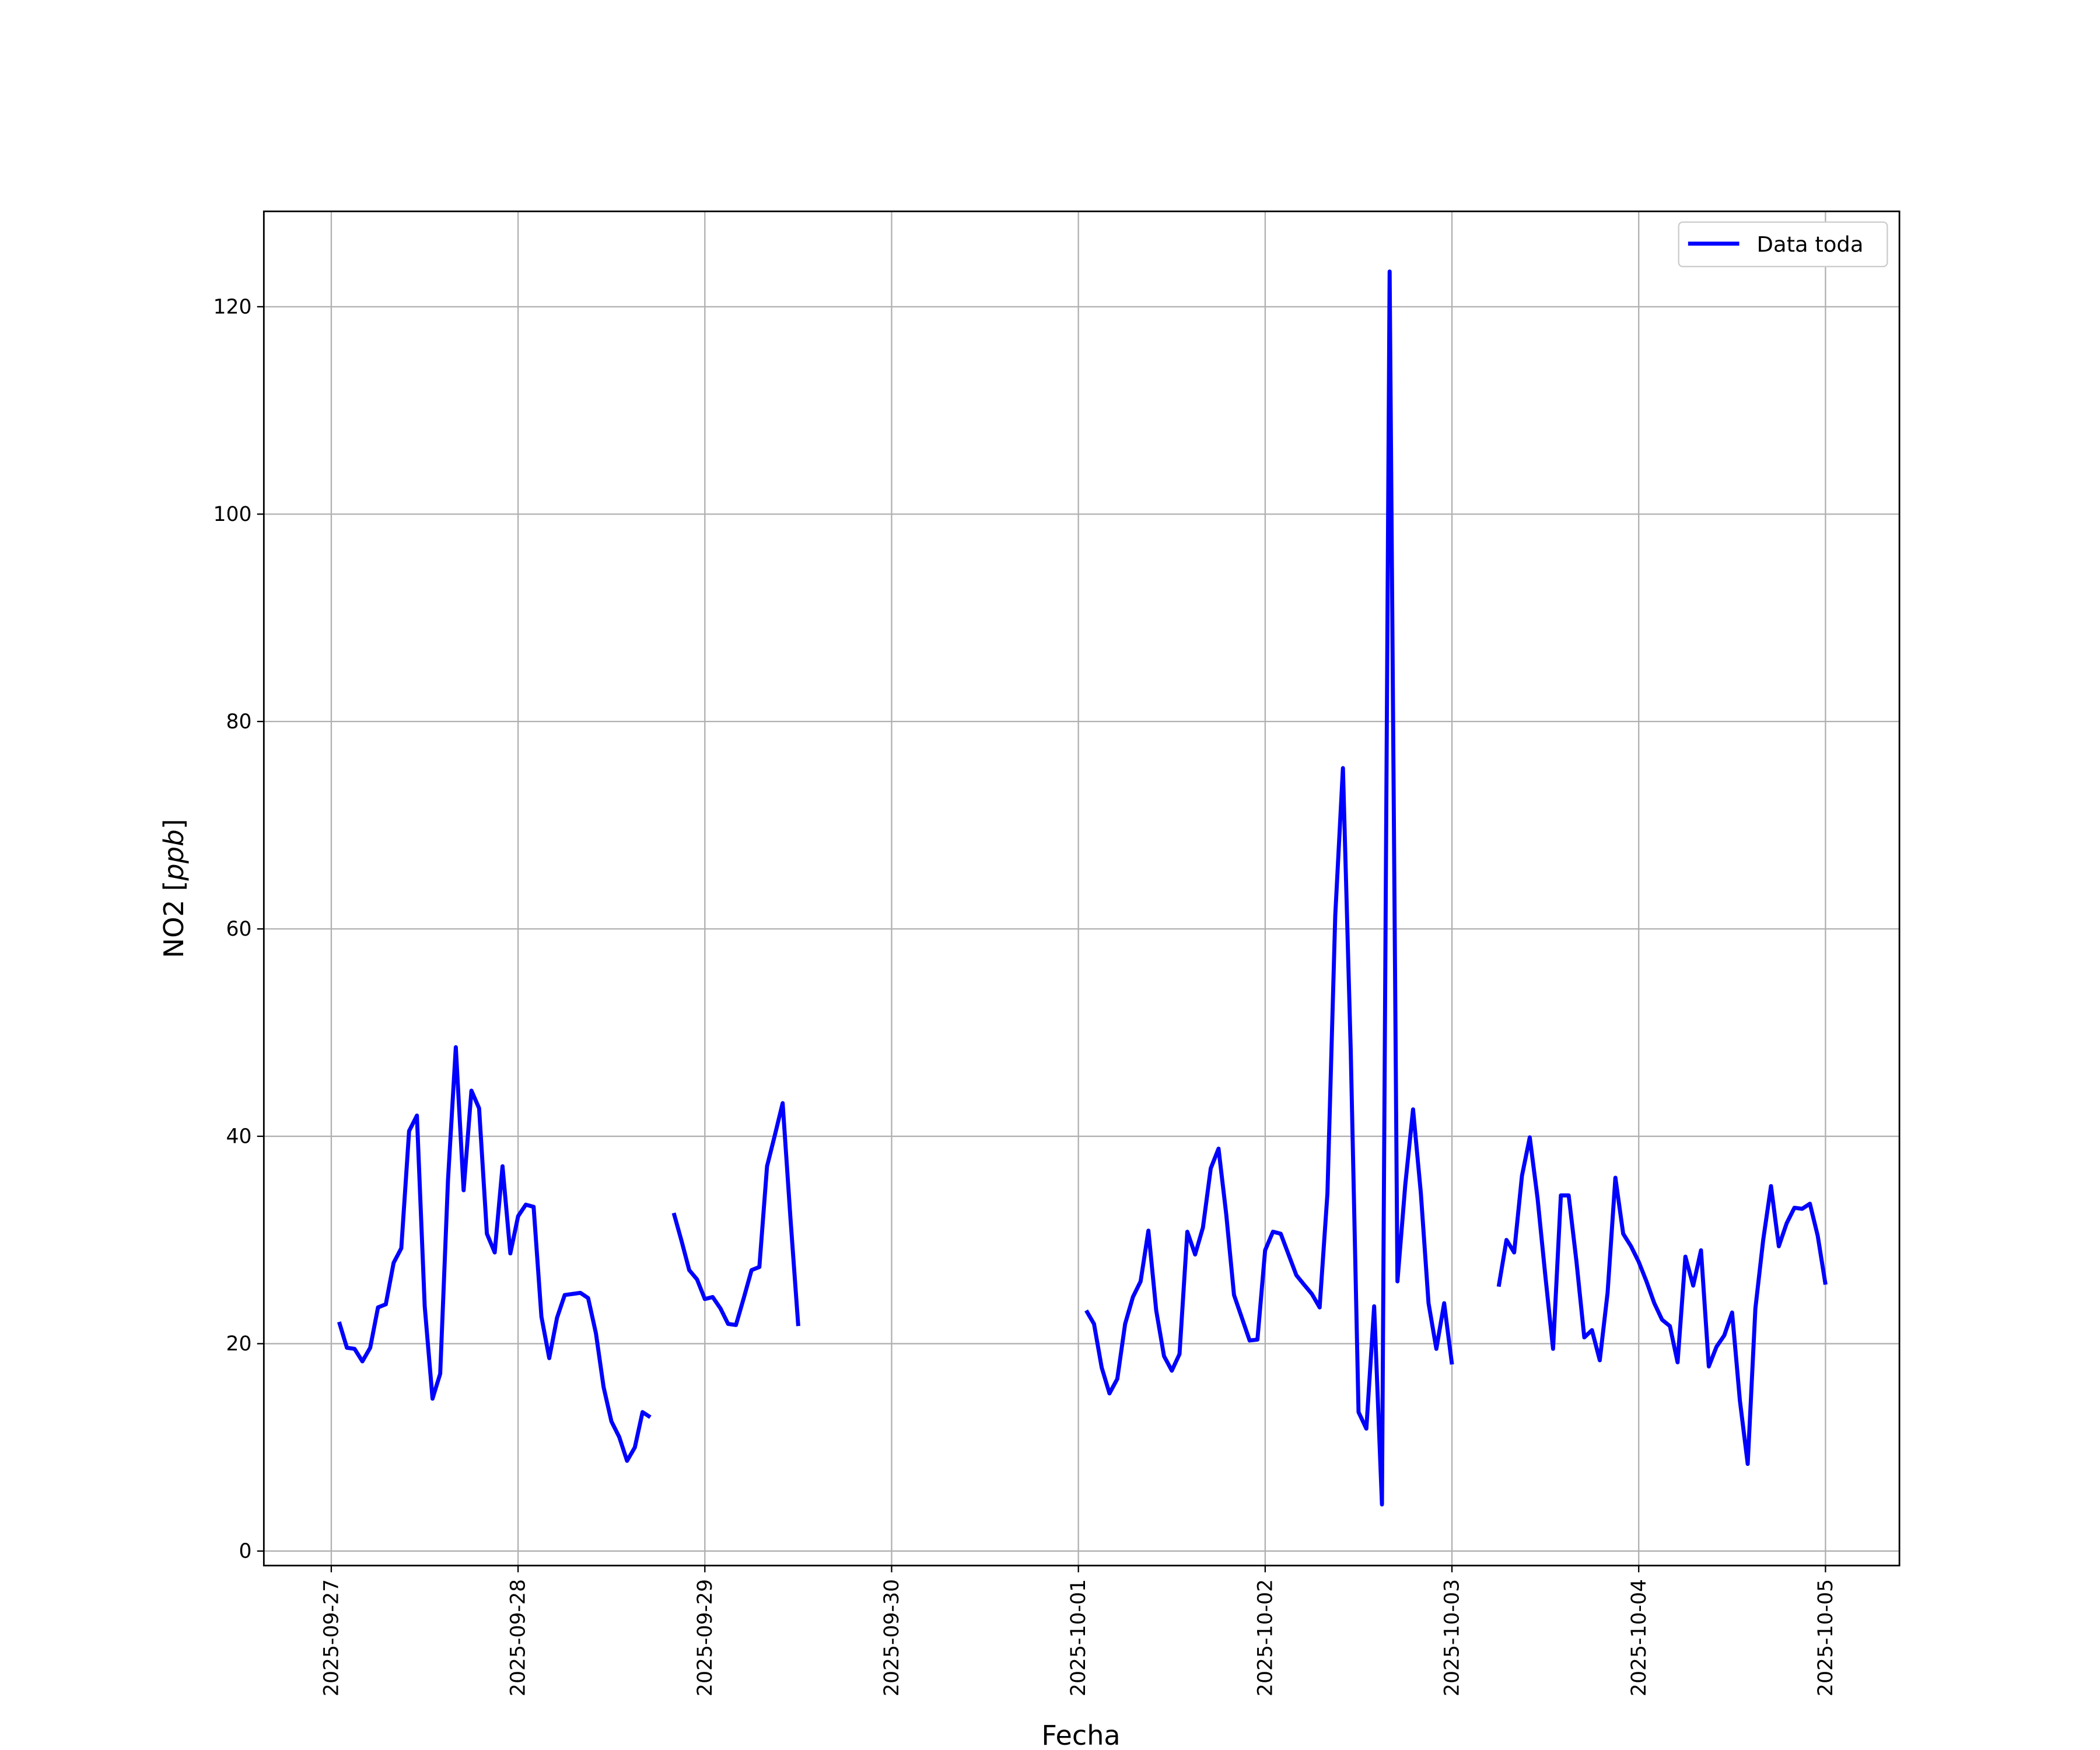 Image resolution: width=2100 pixels, height=1750 pixels. What do you see at coordinates (892, 1637) in the screenshot?
I see `x-tick-label: 2025-09-30` at bounding box center [892, 1637].